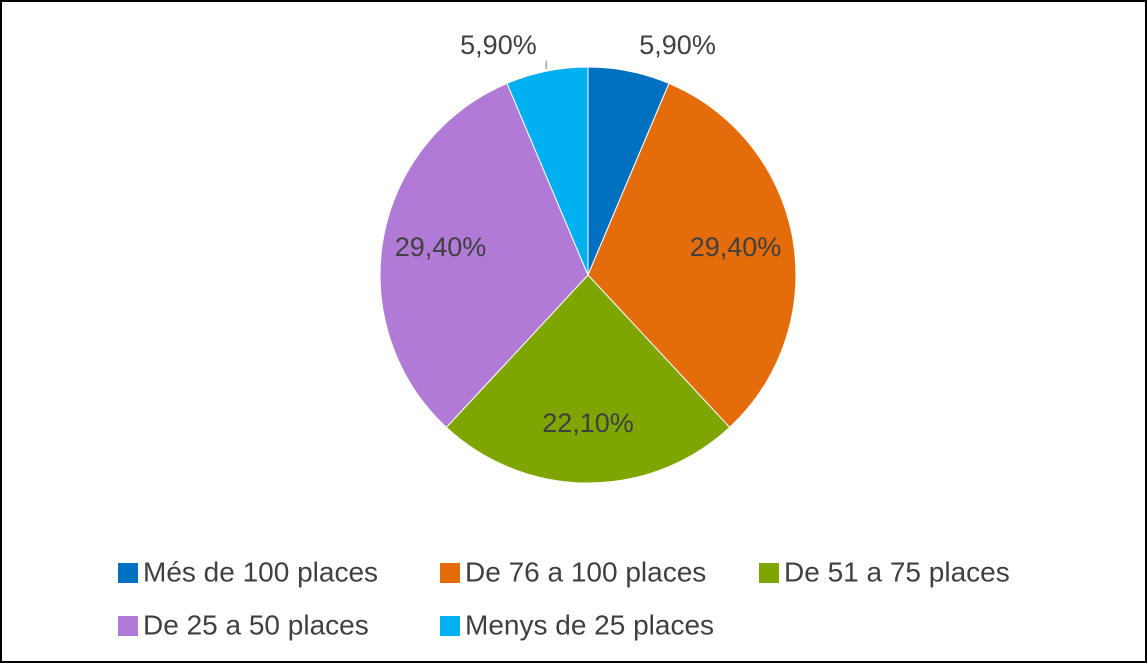  Describe the element at coordinates (589, 624) in the screenshot. I see `legend-label: Menys de 25 places` at that location.